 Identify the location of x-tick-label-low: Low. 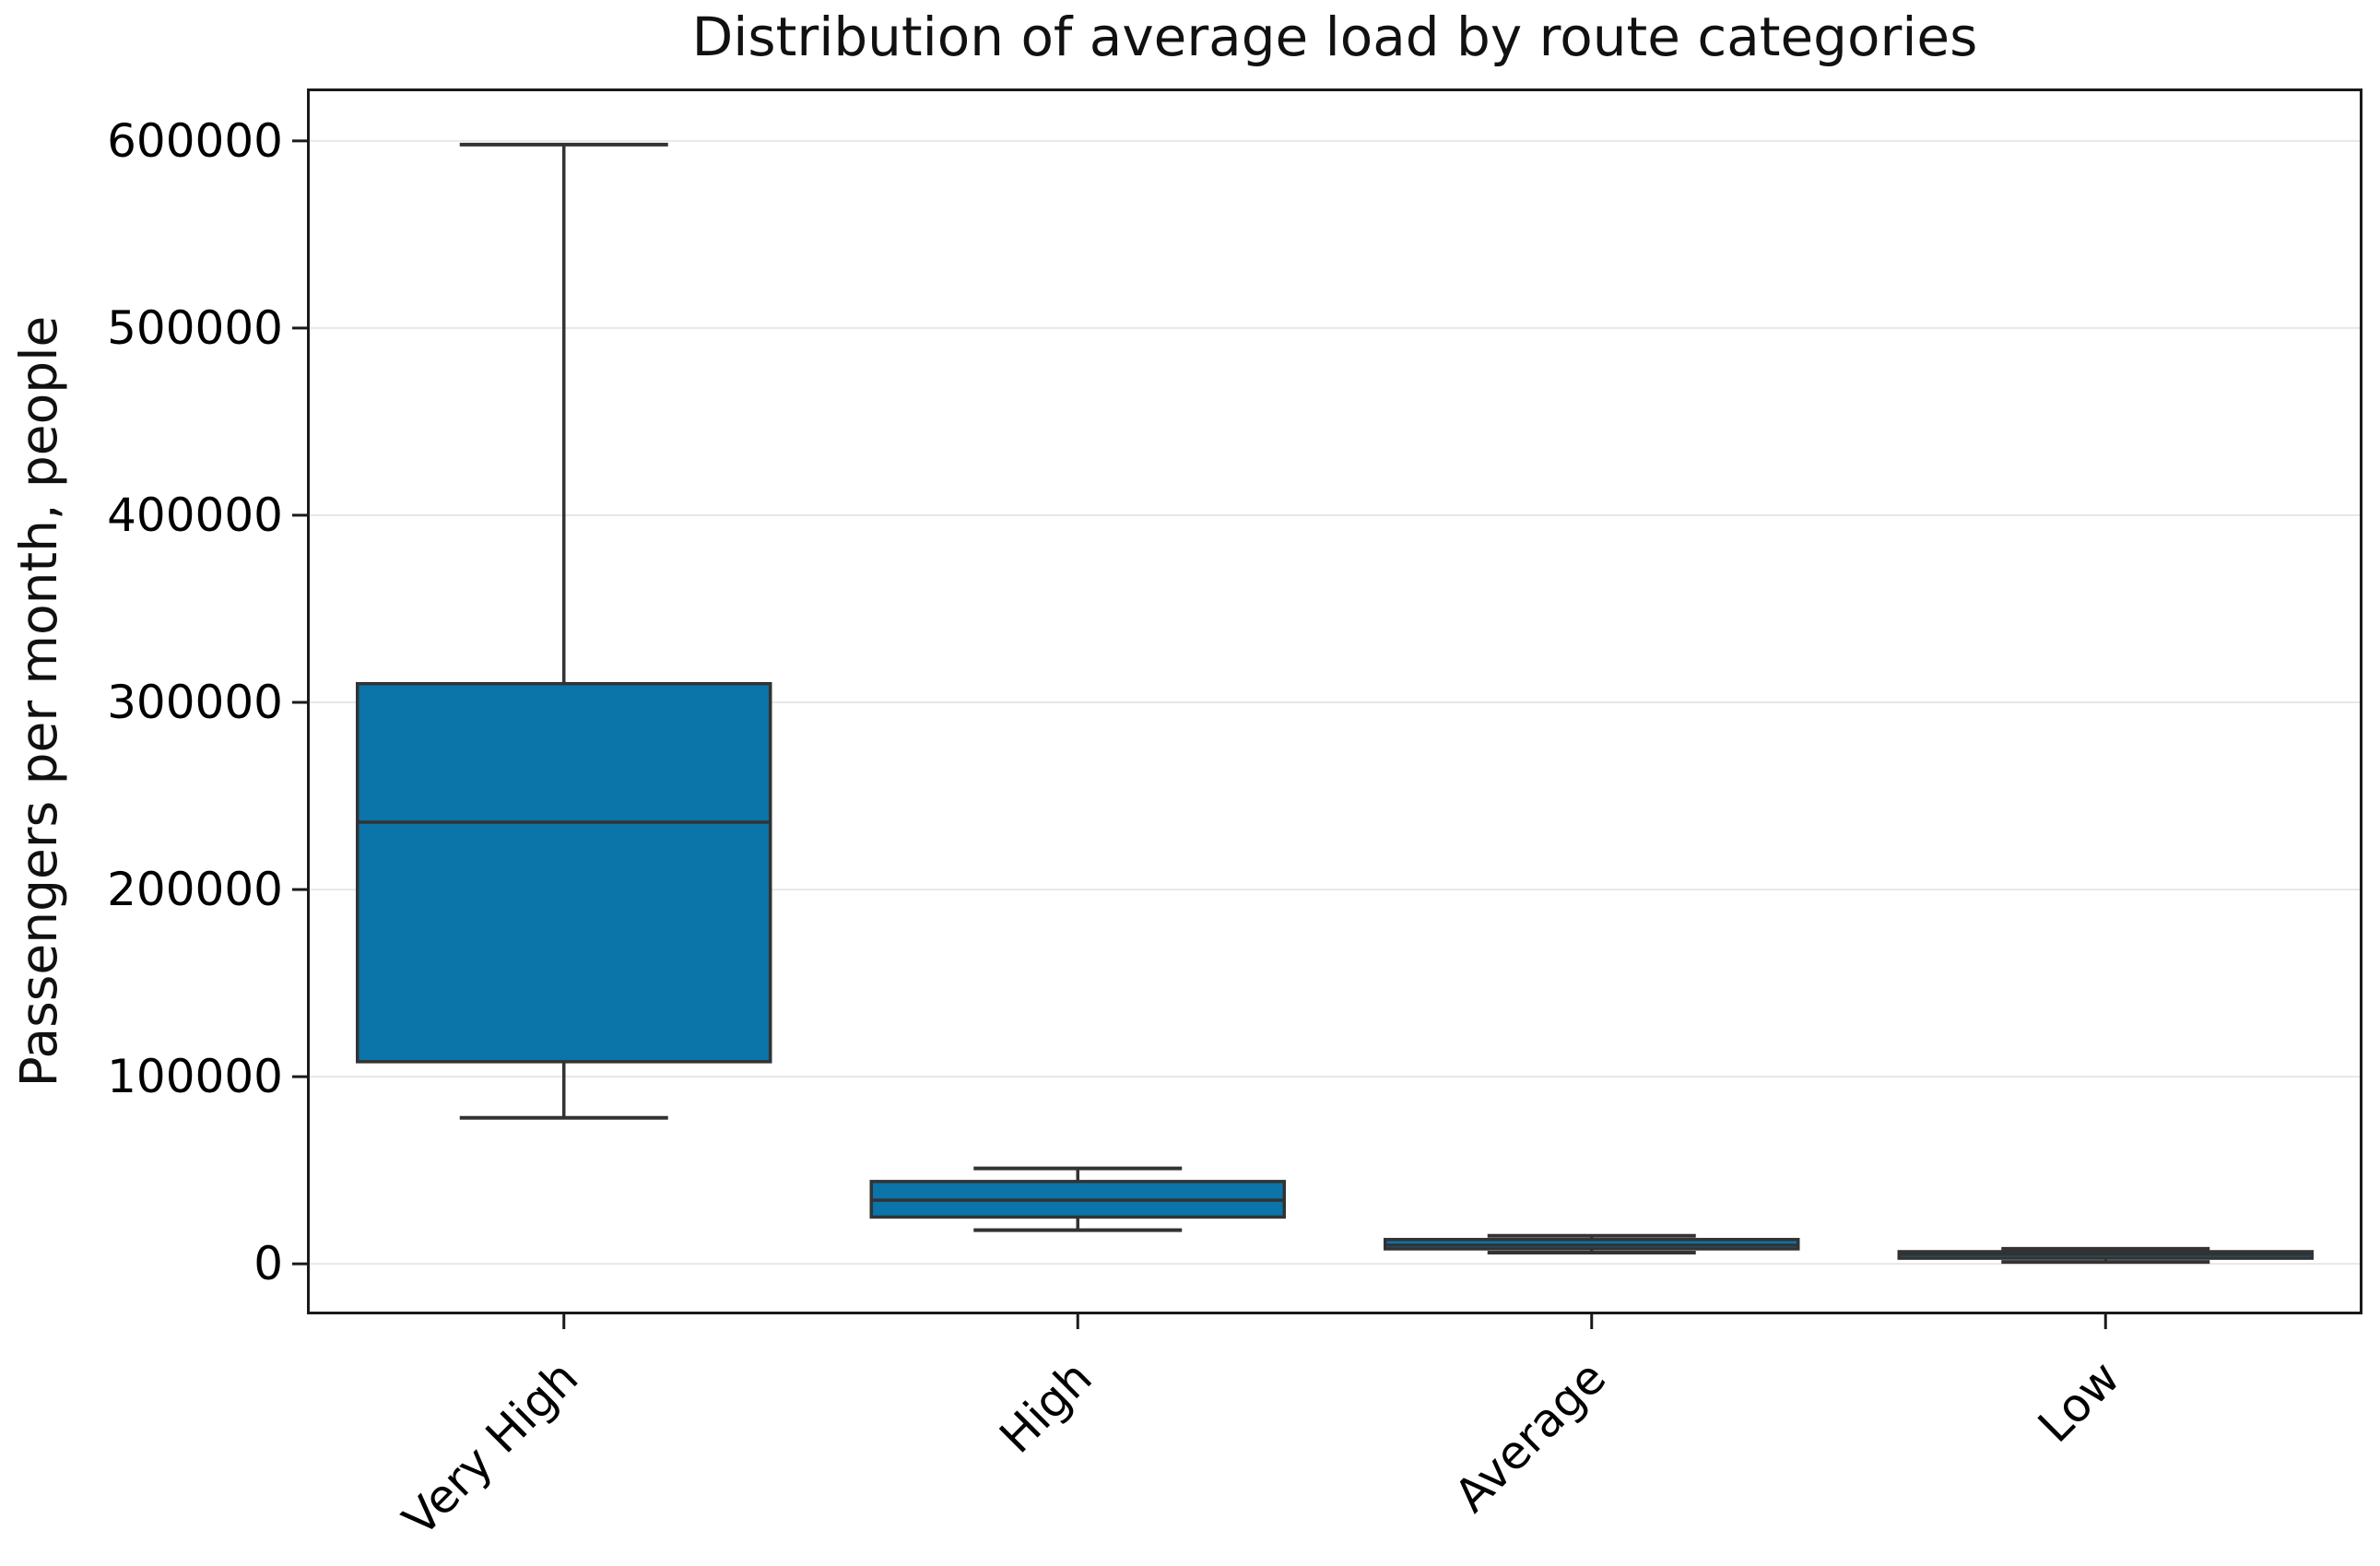
(2079, 1401).